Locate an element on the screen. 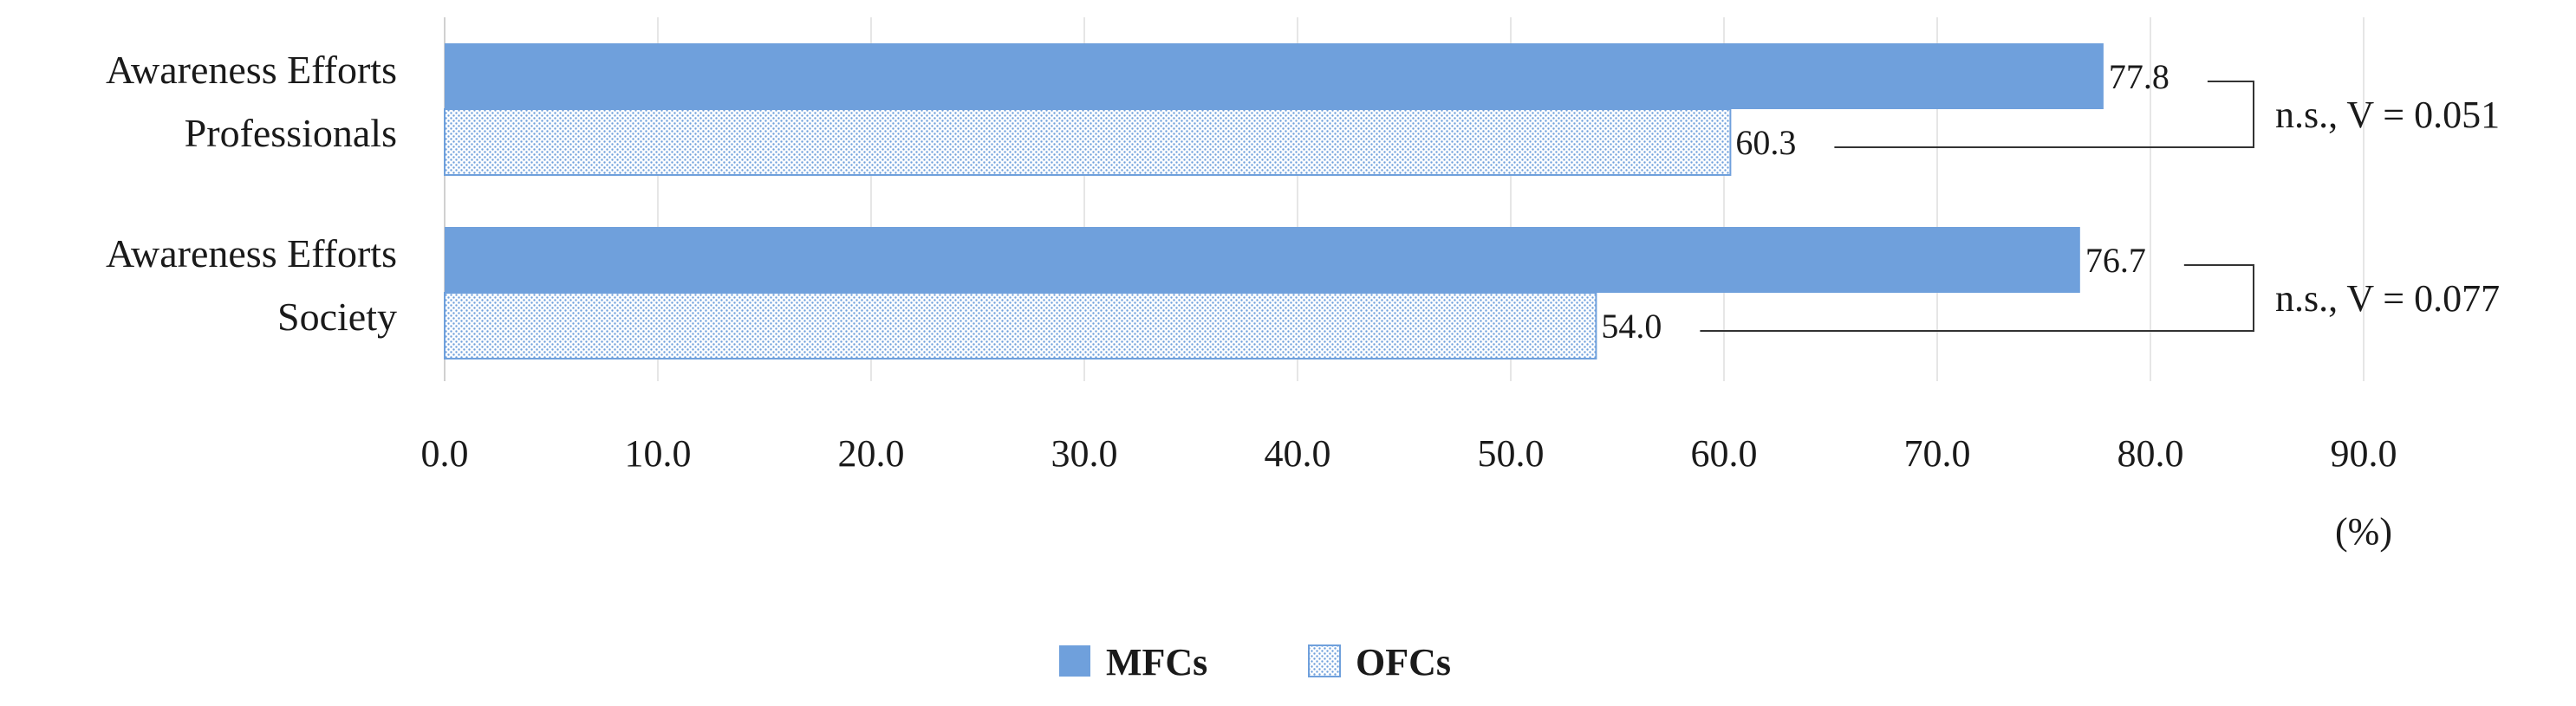 This screenshot has height=706, width=2576. x-tick-label: 0.0 is located at coordinates (445, 453).